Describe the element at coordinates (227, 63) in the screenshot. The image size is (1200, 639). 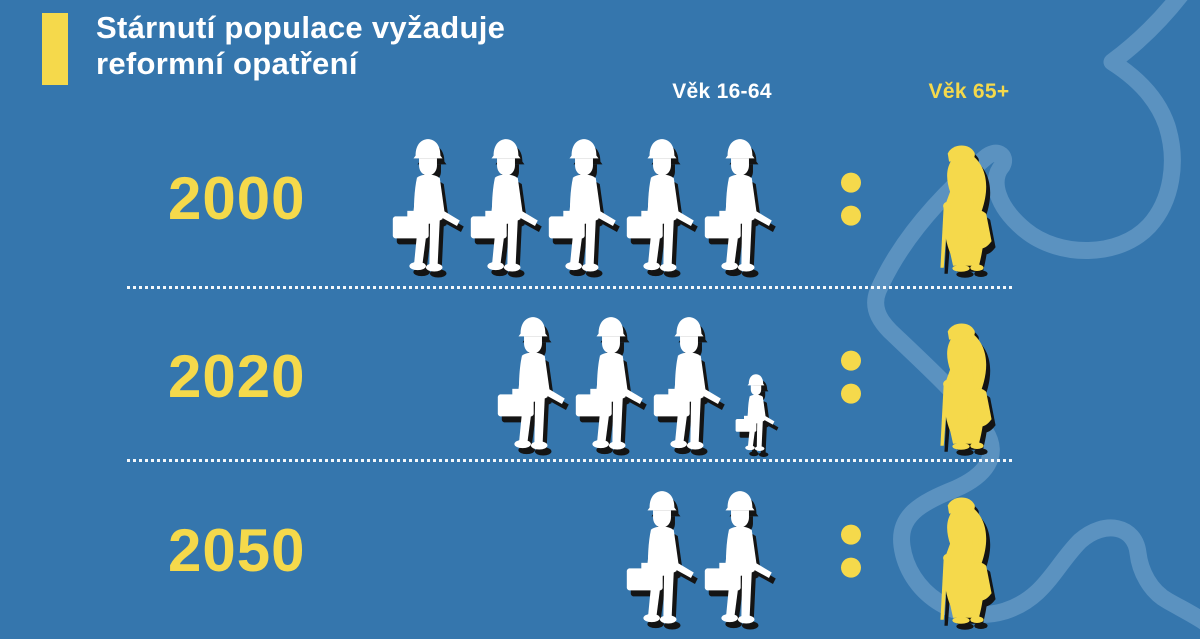
I see `page-title-line2: reformní opatření` at that location.